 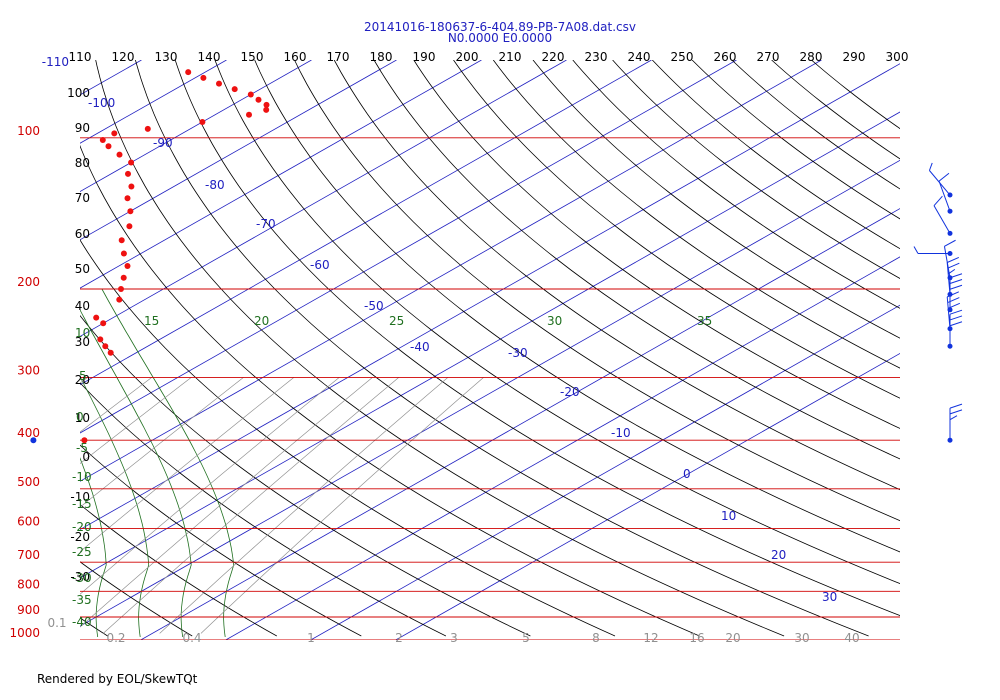 I want to click on pressure-label: 300, so click(x=28, y=370).